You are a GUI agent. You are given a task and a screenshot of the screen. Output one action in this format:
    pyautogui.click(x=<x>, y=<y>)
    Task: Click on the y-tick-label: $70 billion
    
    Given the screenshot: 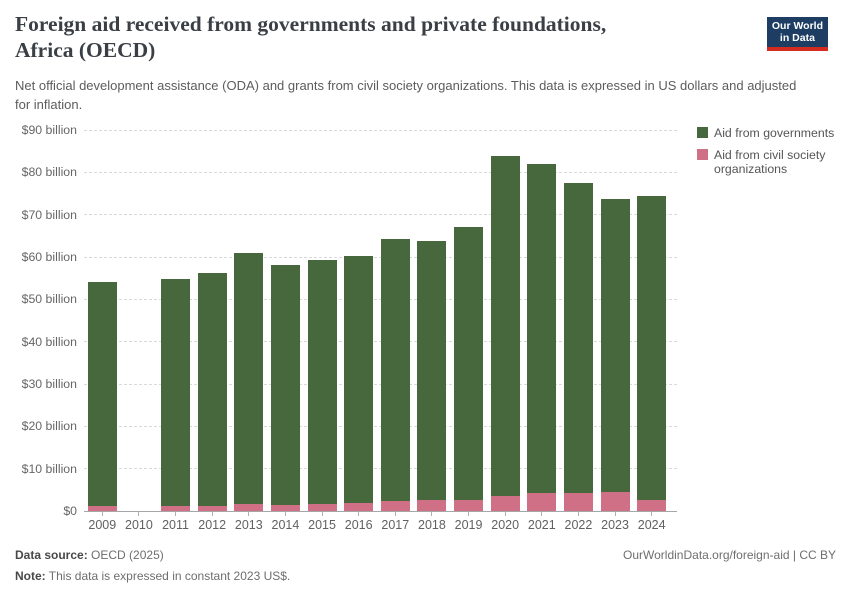 What is the action you would take?
    pyautogui.click(x=49, y=214)
    